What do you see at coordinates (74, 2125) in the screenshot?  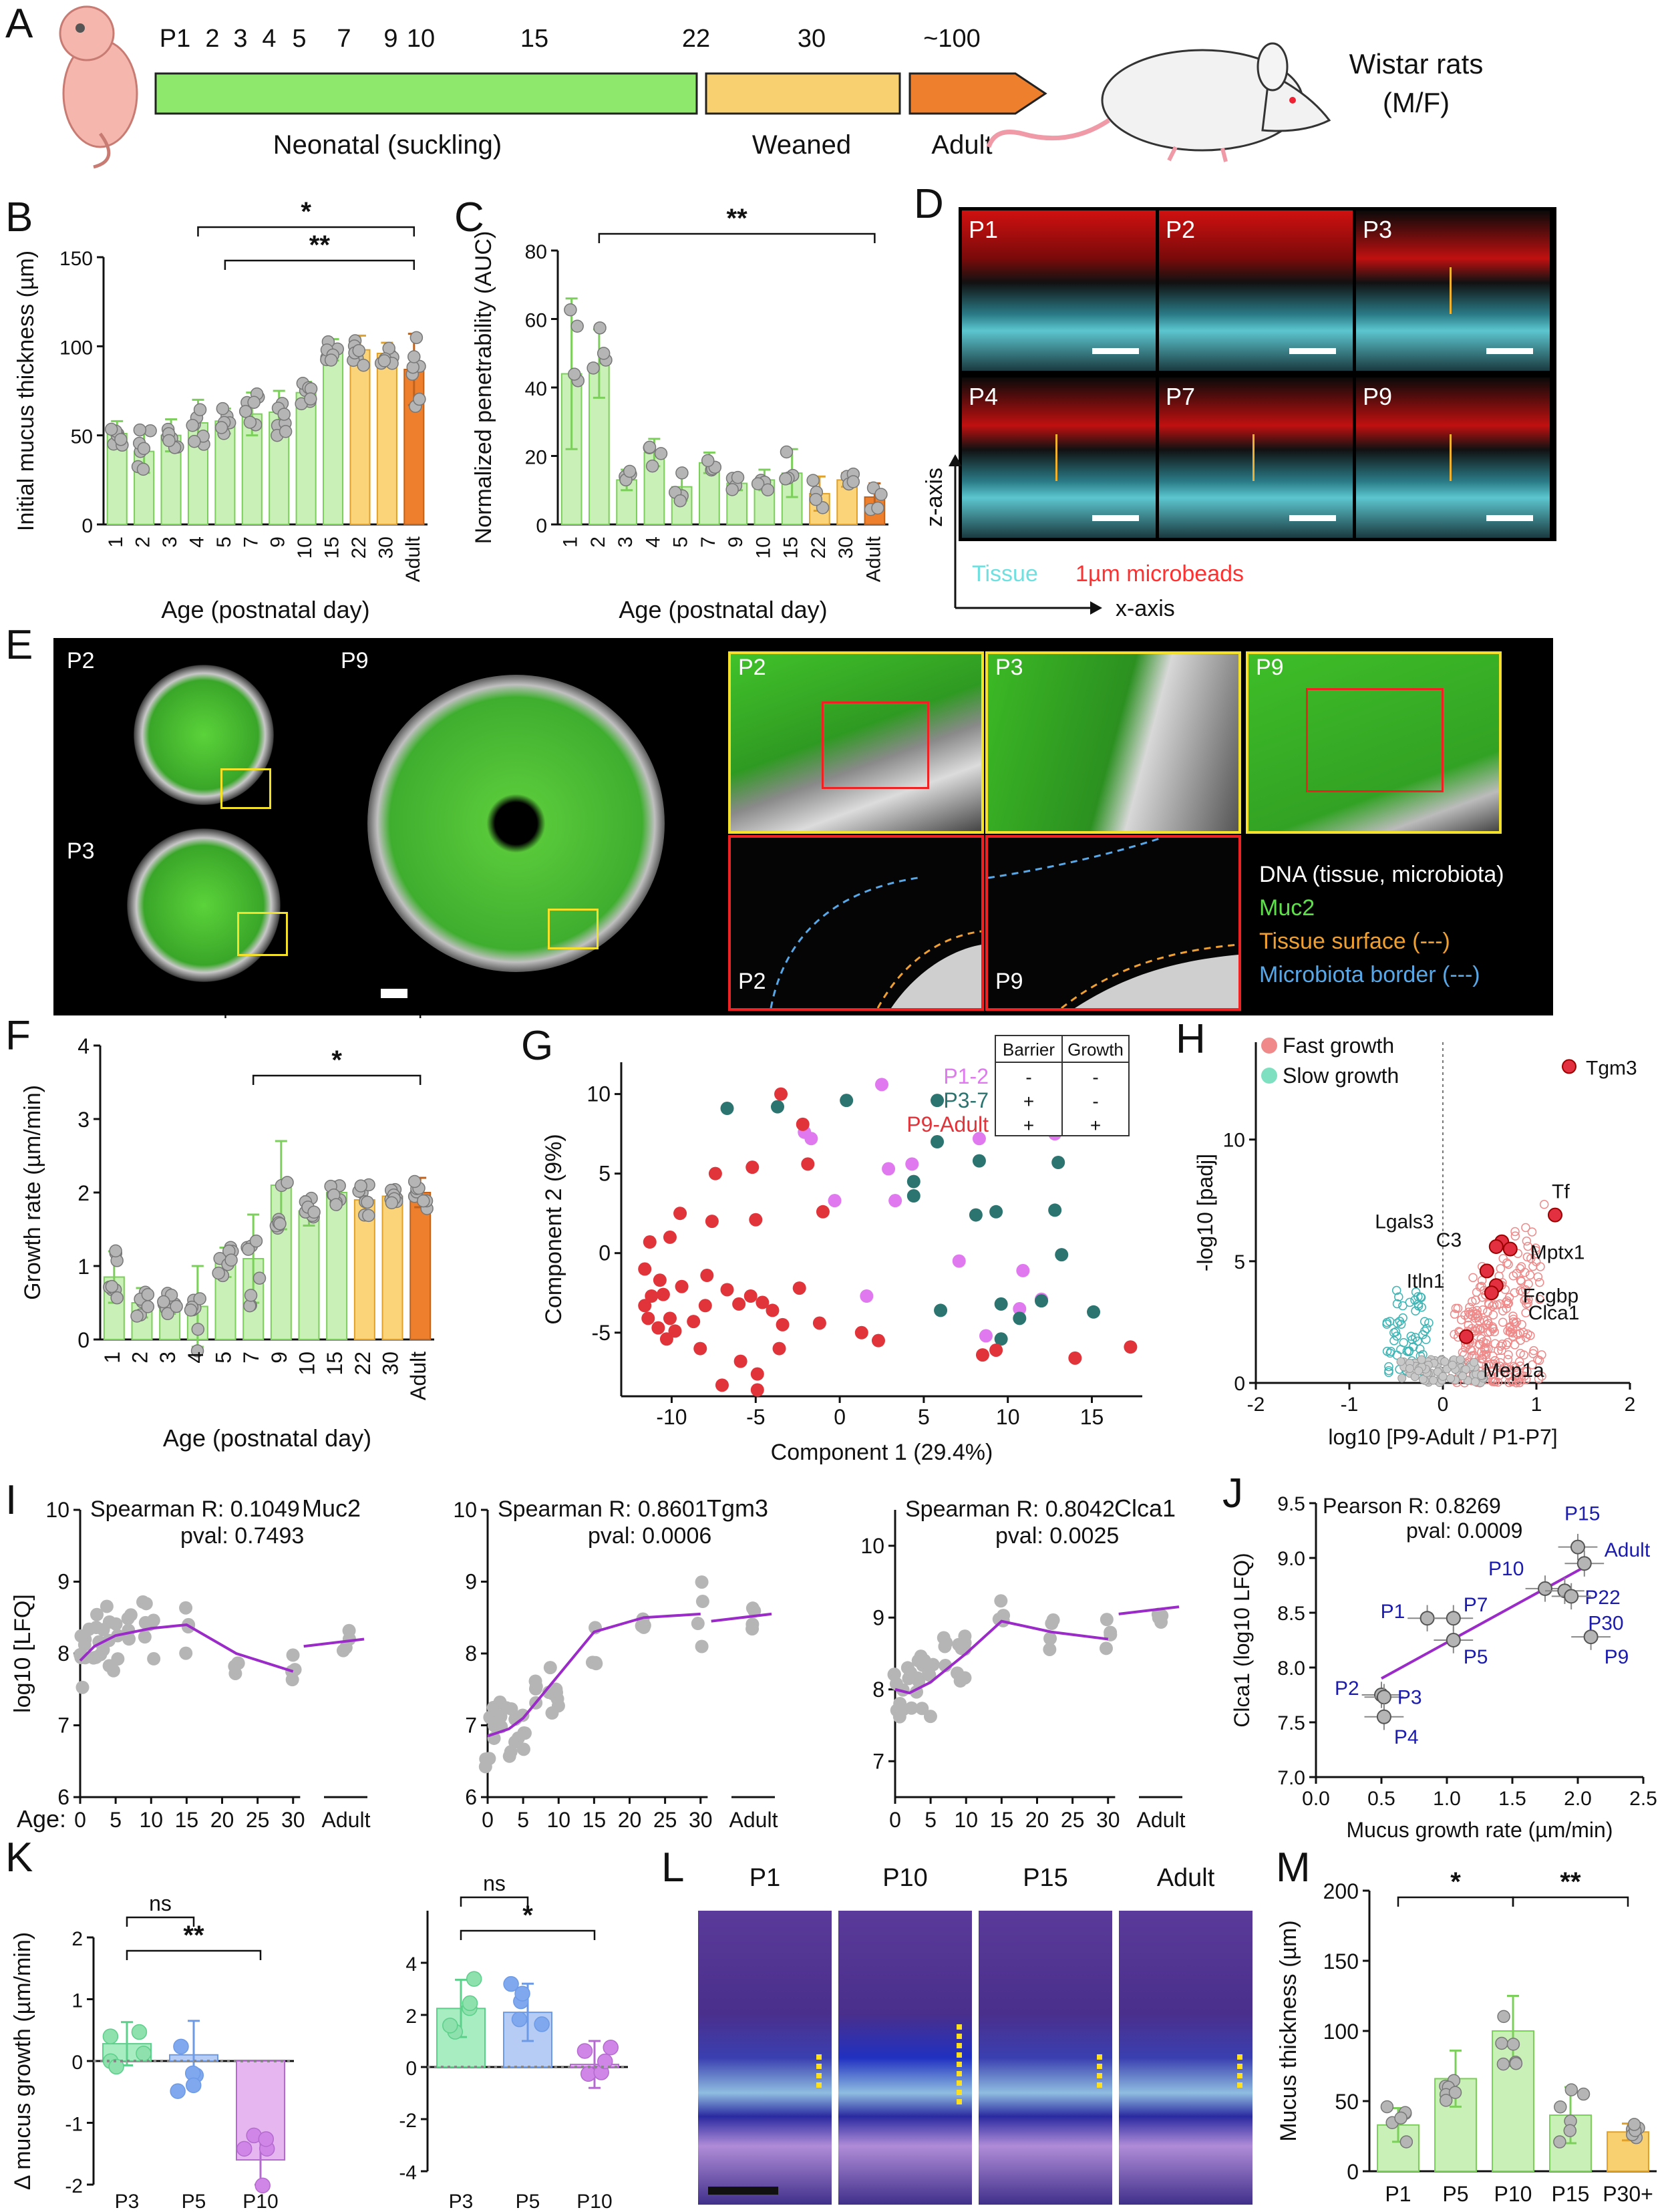 I see `y-tick-label: -1` at bounding box center [74, 2125].